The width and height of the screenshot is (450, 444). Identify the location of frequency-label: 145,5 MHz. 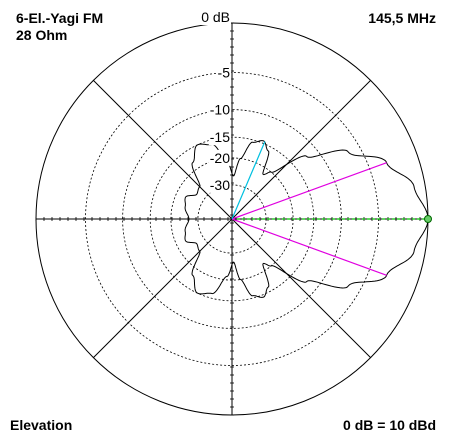
(402, 18).